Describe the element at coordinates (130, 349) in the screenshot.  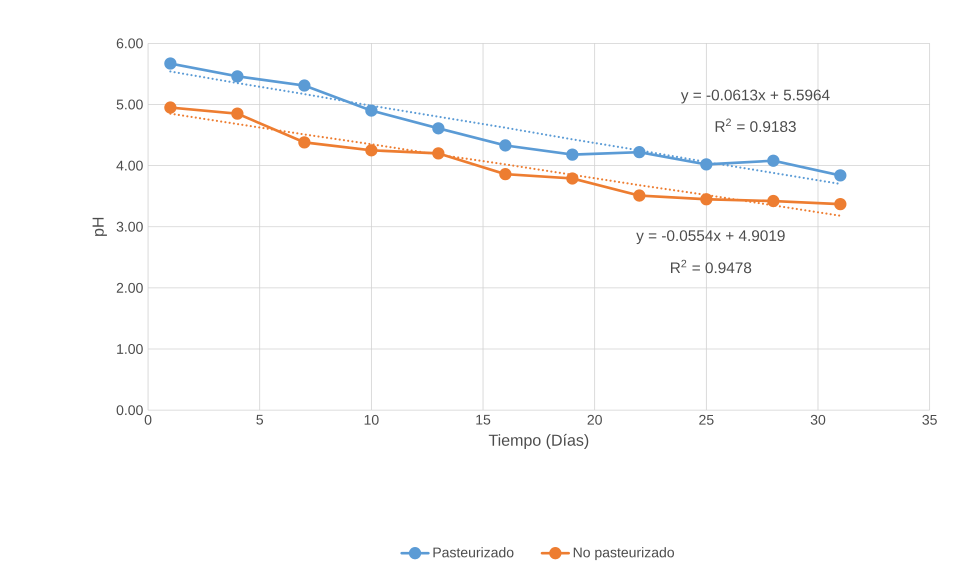
I see `y-tick-label: 1.00` at that location.